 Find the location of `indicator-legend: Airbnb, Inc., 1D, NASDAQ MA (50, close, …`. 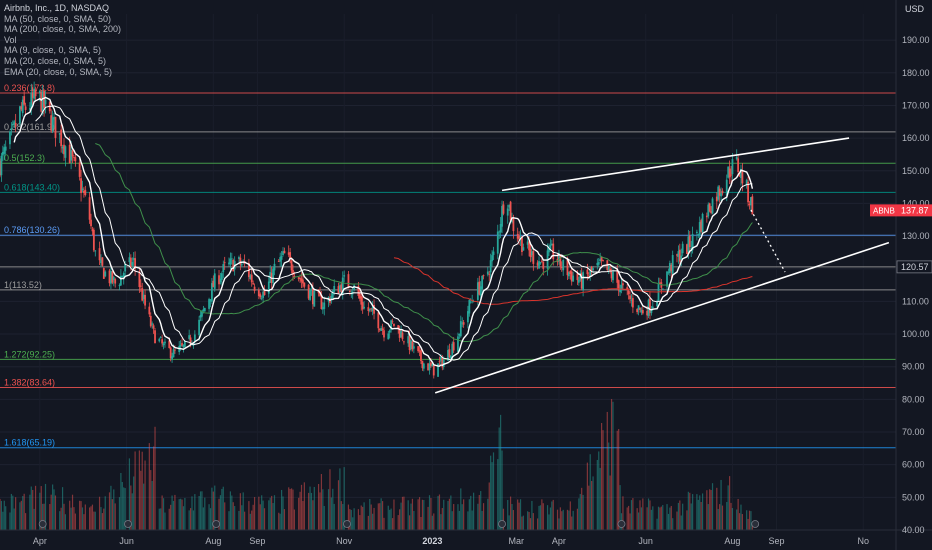

indicator-legend: Airbnb, Inc., 1D, NASDAQ MA (50, close, … is located at coordinates (62, 40).